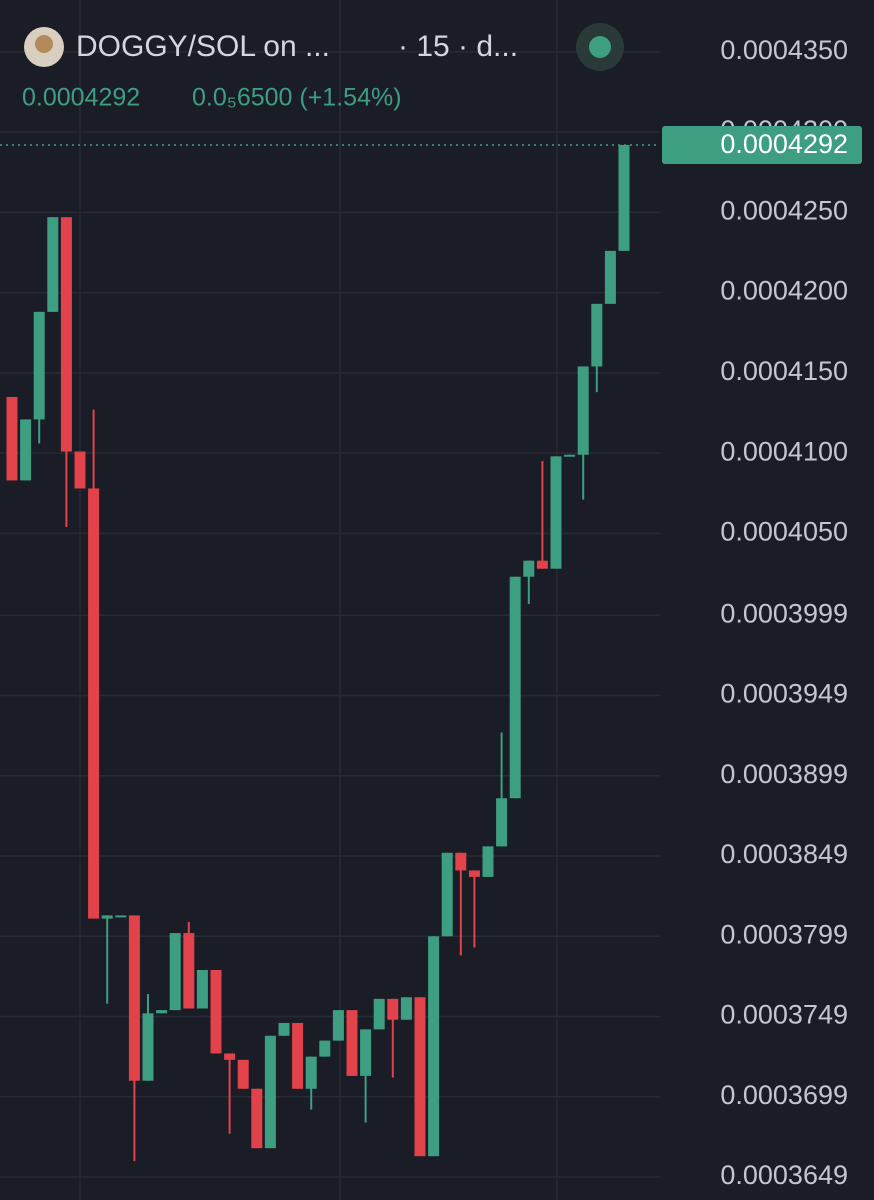  Describe the element at coordinates (784, 934) in the screenshot. I see `y-tick-label: 0.0003799` at that location.